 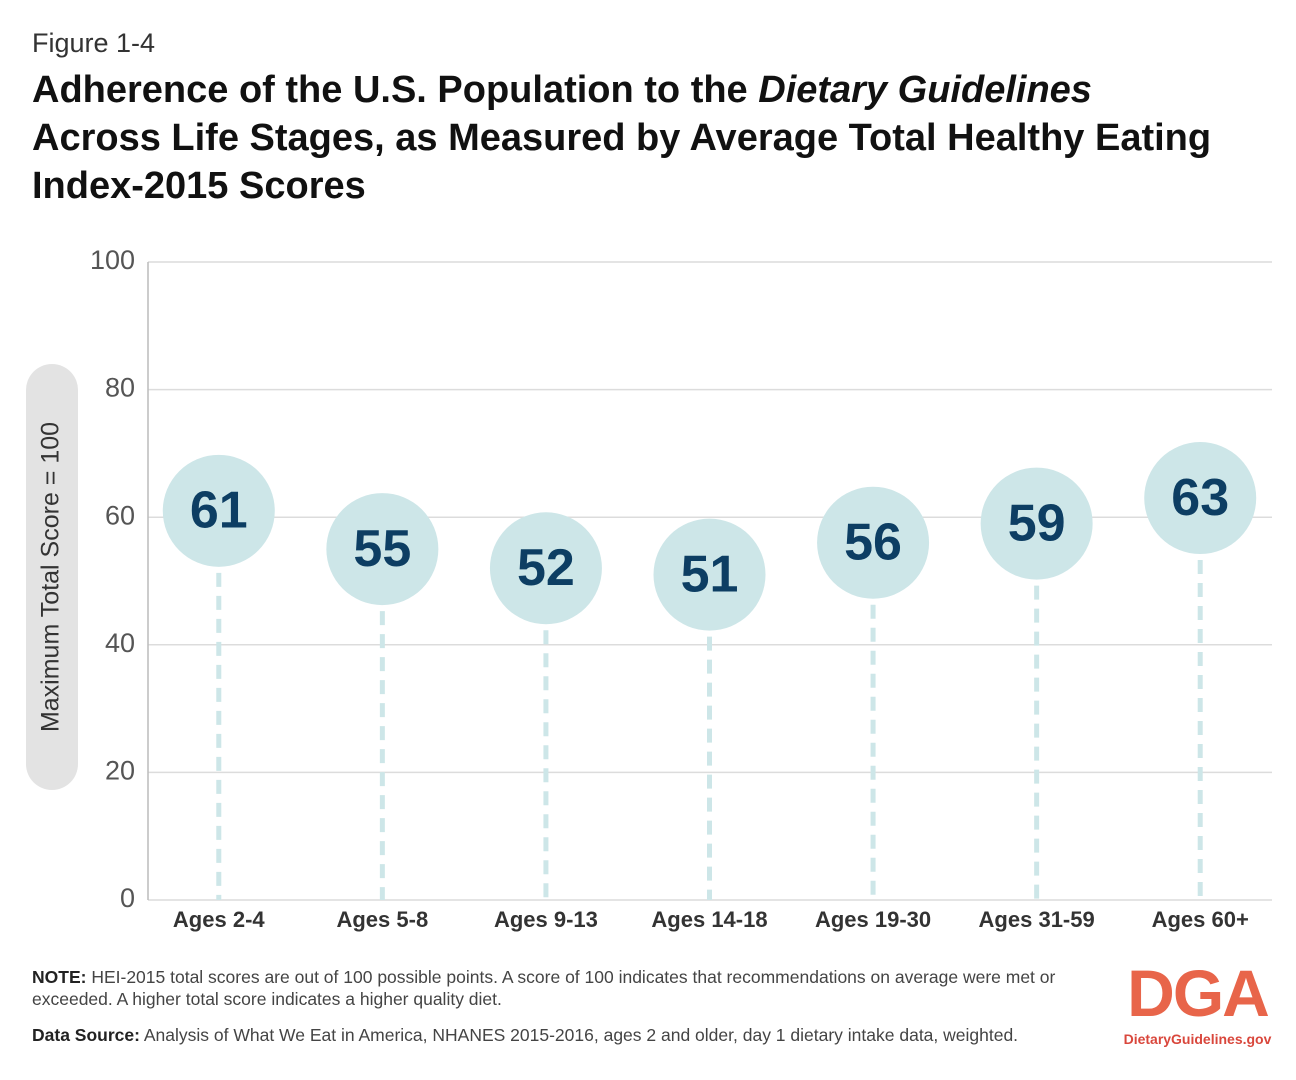 What do you see at coordinates (1200, 919) in the screenshot?
I see `x-tick-label: Ages 60+` at bounding box center [1200, 919].